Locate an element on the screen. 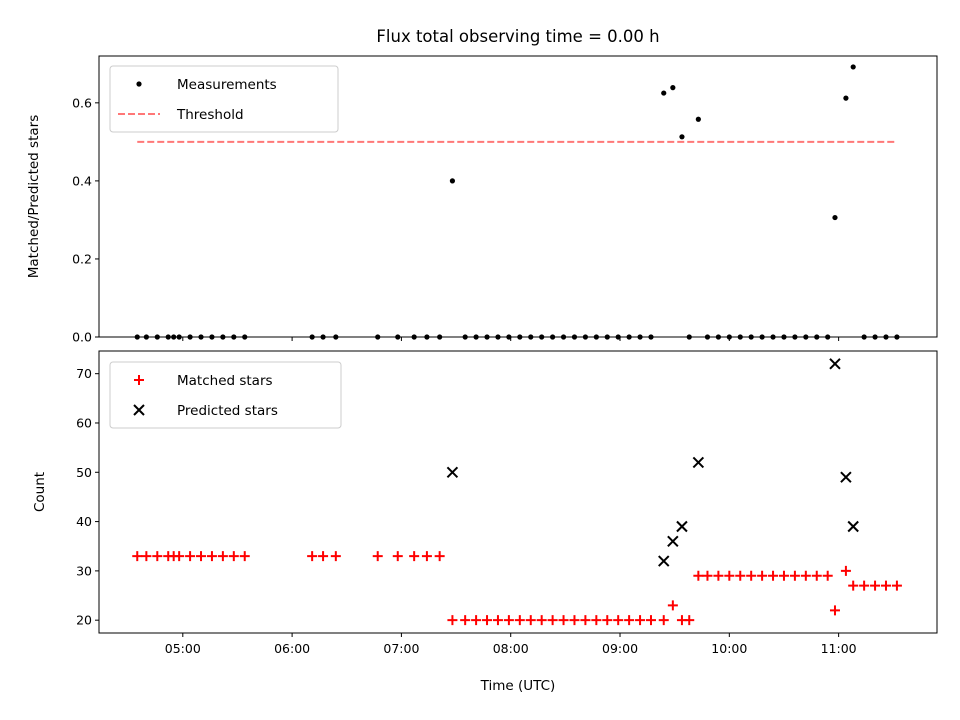 The width and height of the screenshot is (960, 720). y-tick-label: 0.0 is located at coordinates (82, 337).